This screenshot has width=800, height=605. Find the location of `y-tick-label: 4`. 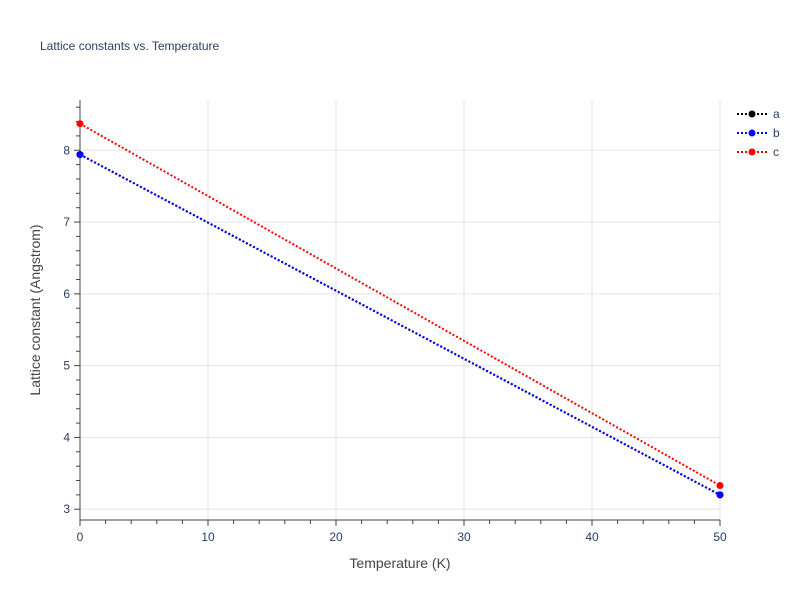

y-tick-label: 4 is located at coordinates (66, 437).